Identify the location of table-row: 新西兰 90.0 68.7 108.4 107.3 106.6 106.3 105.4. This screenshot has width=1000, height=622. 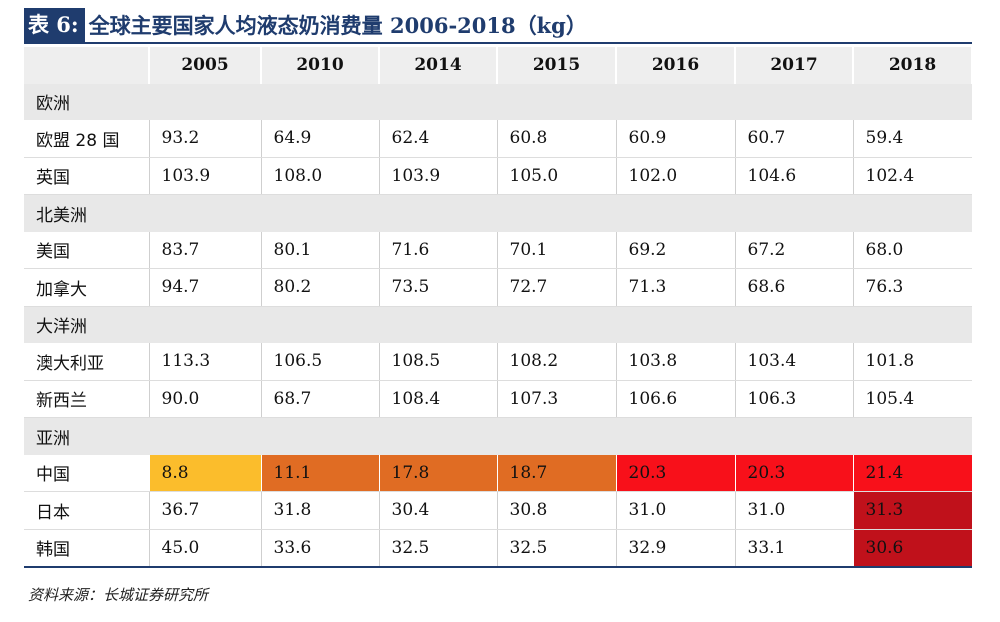
(498, 399).